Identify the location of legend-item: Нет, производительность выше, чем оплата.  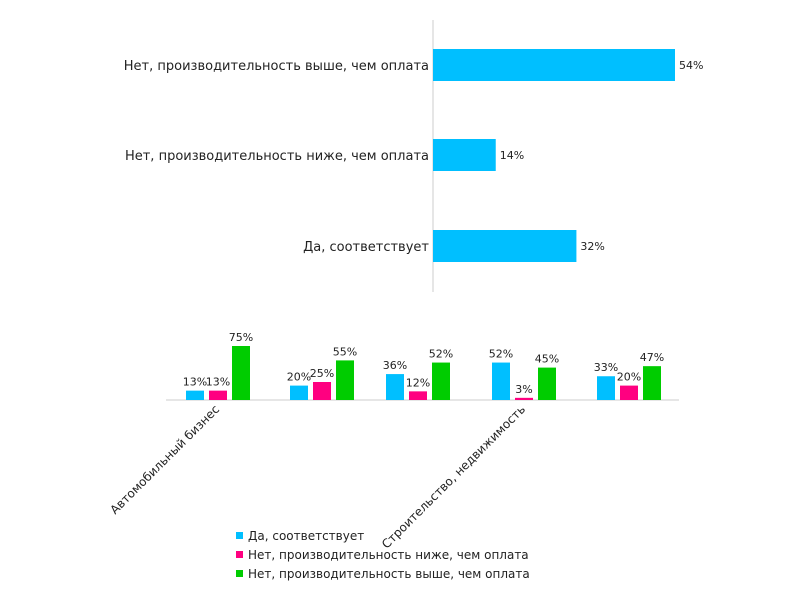
(383, 573).